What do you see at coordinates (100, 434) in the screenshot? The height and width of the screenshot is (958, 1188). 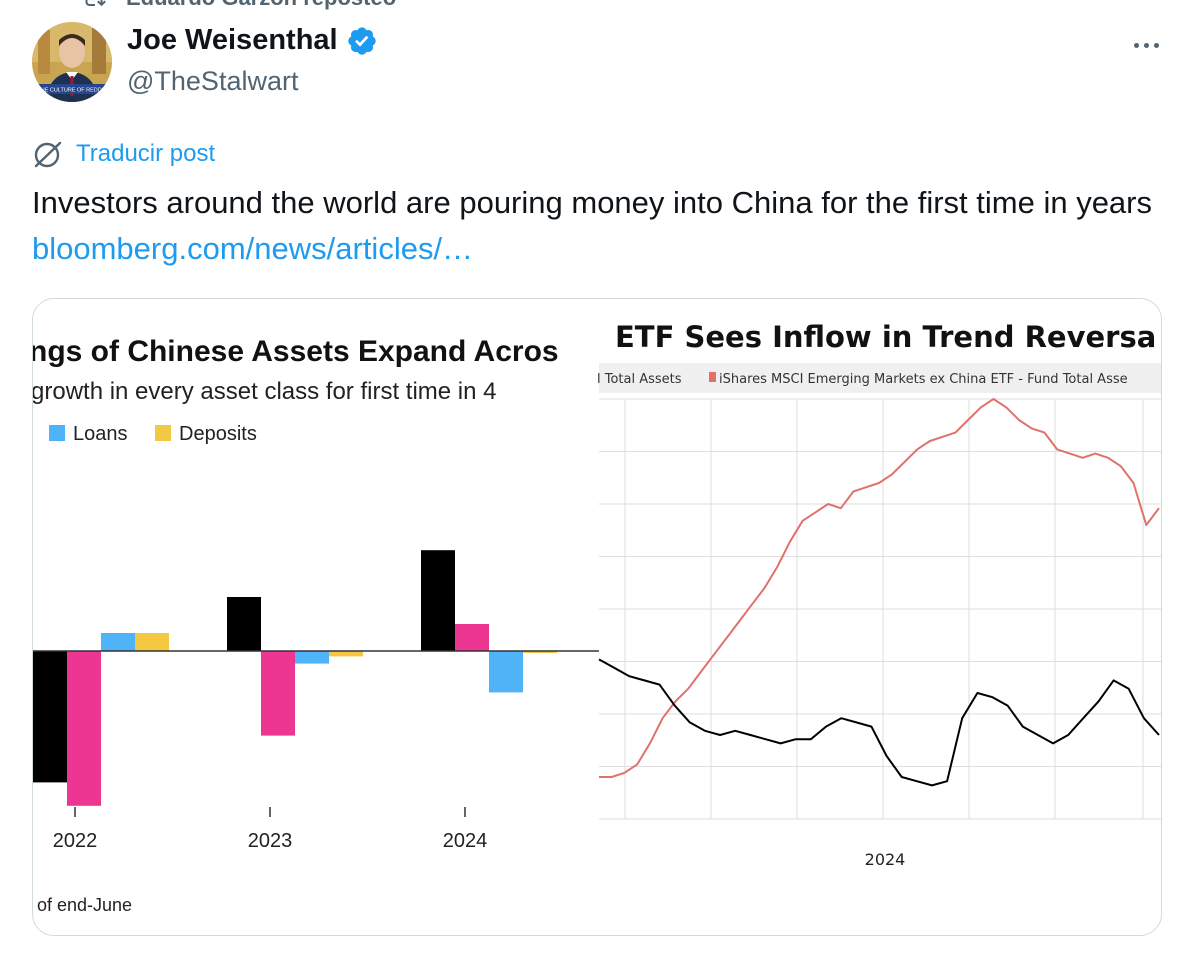 I see `legend-label-loans: Loans` at bounding box center [100, 434].